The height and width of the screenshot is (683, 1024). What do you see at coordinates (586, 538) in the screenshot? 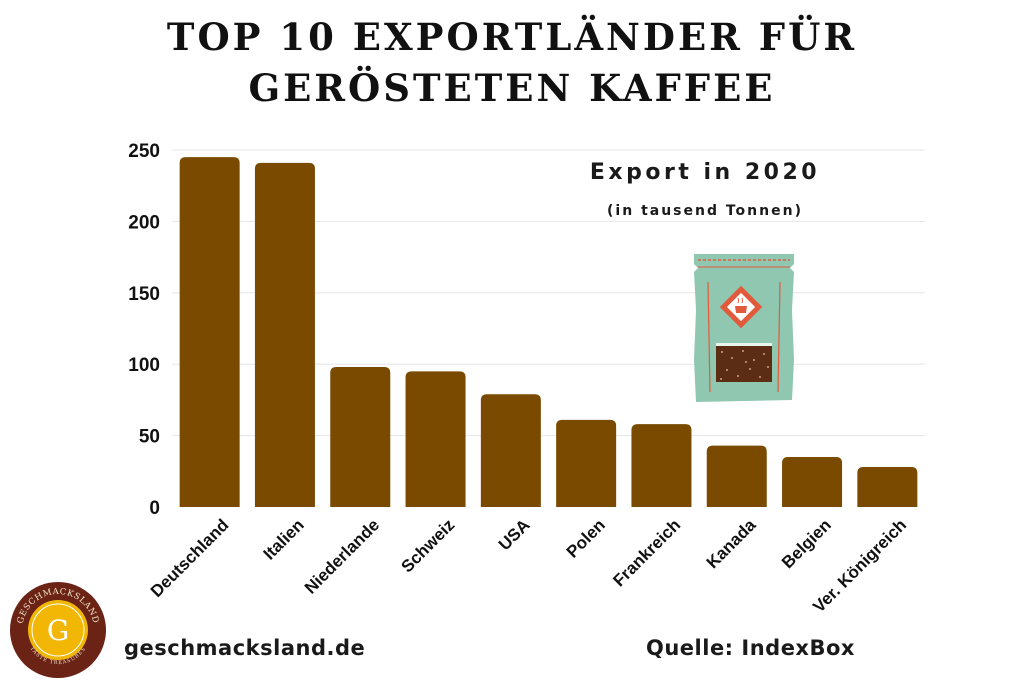
I see `x-tick-label-5: Polen` at bounding box center [586, 538].